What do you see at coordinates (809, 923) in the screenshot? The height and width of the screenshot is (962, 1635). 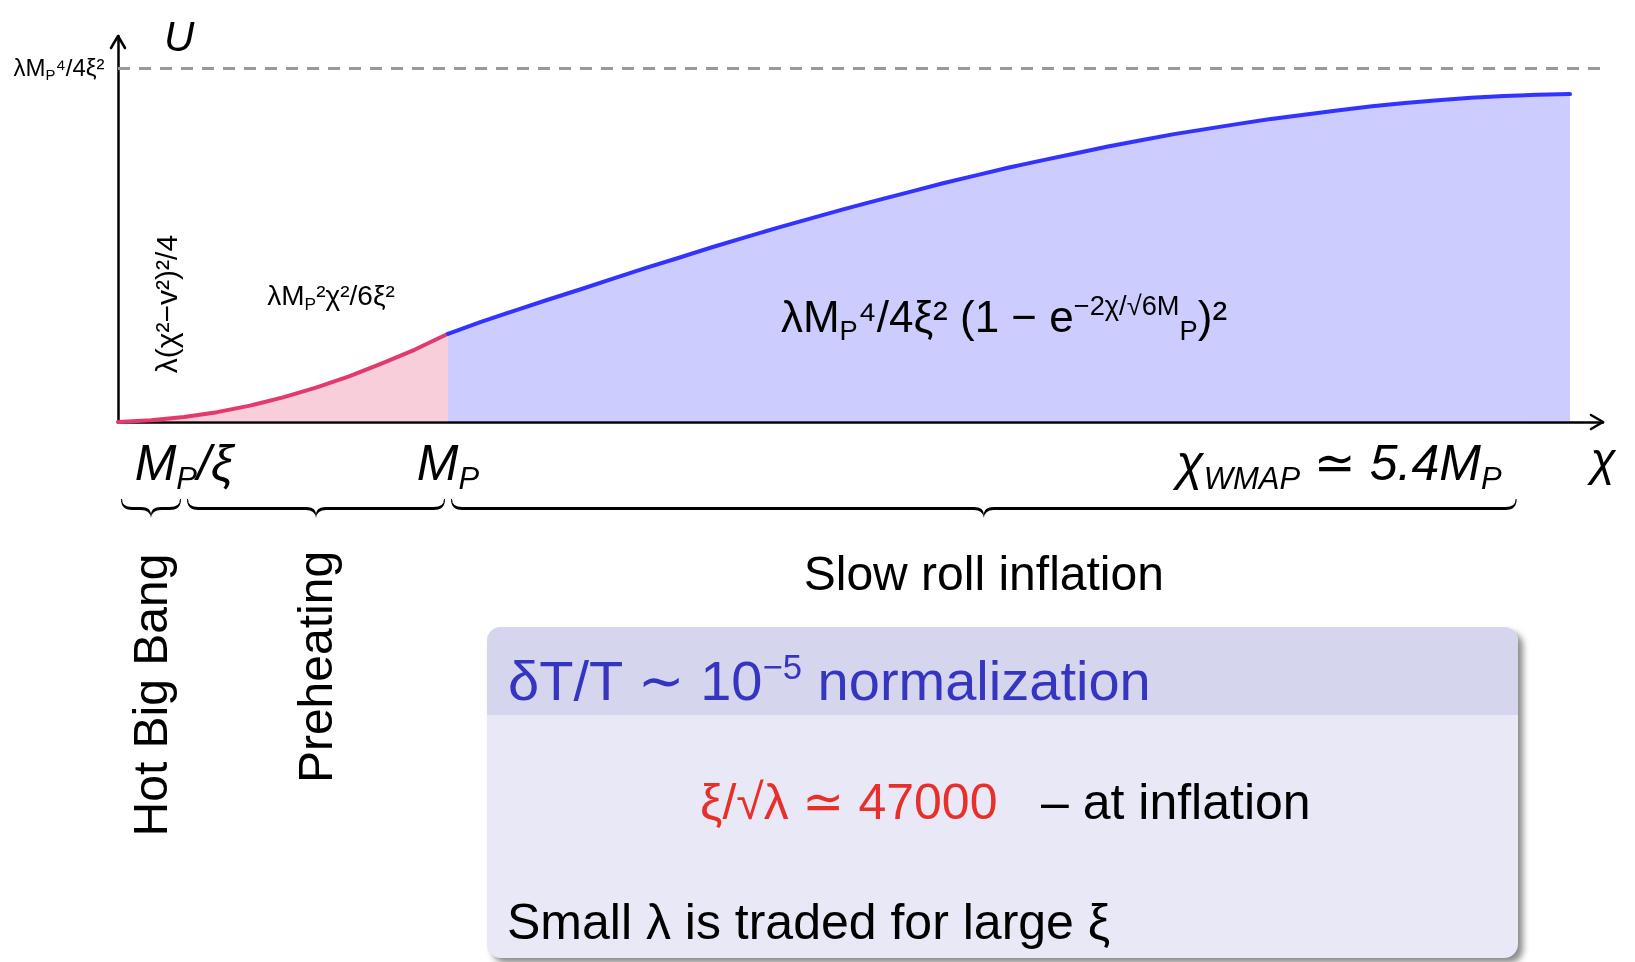 I see `text: Small λ is traded for large ξ` at bounding box center [809, 923].